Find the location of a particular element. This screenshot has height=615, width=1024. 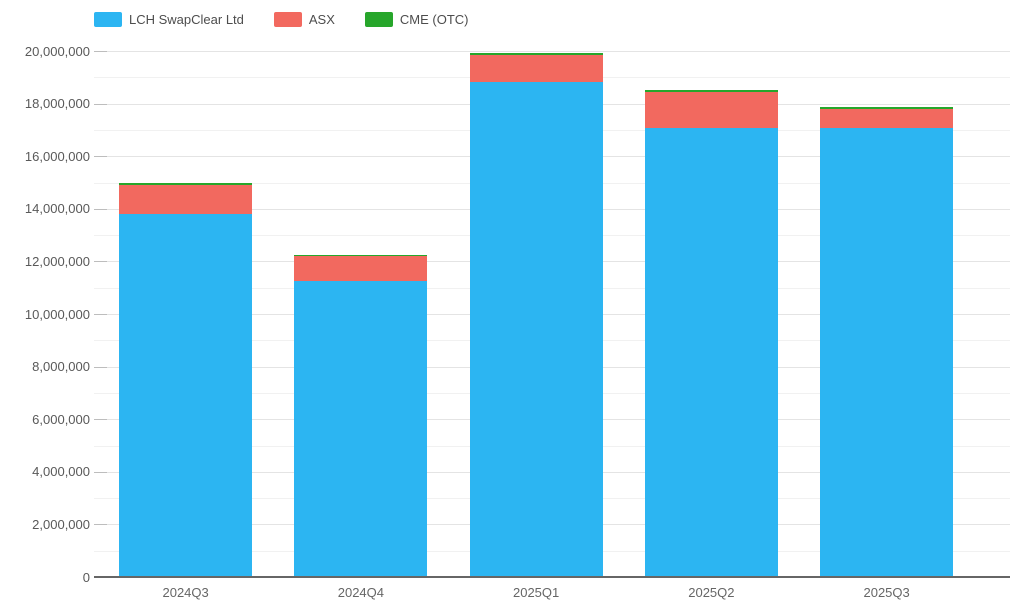

legend-label-lch: LCH SwapClear Ltd is located at coordinates (186, 19).